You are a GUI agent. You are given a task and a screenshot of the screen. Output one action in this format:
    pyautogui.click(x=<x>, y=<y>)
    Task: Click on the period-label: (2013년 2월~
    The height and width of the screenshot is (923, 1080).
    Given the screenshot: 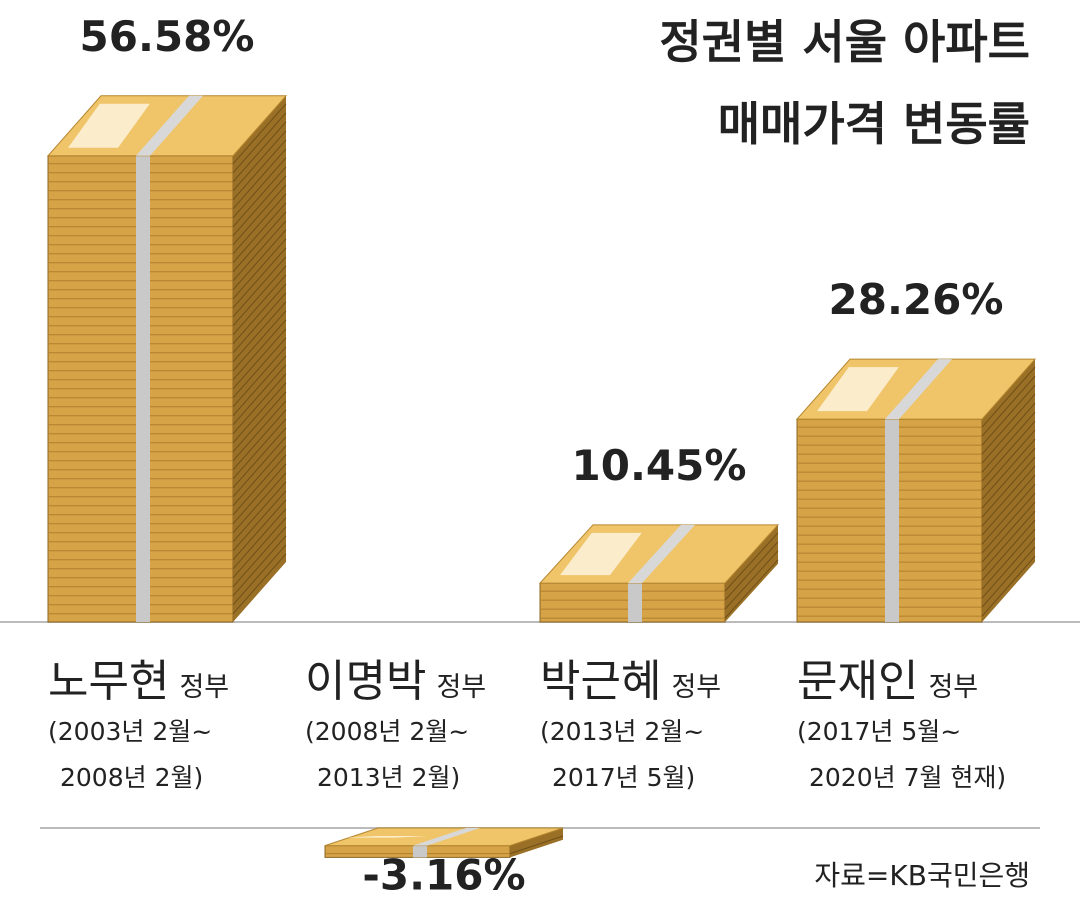 What is the action you would take?
    pyautogui.click(x=622, y=731)
    